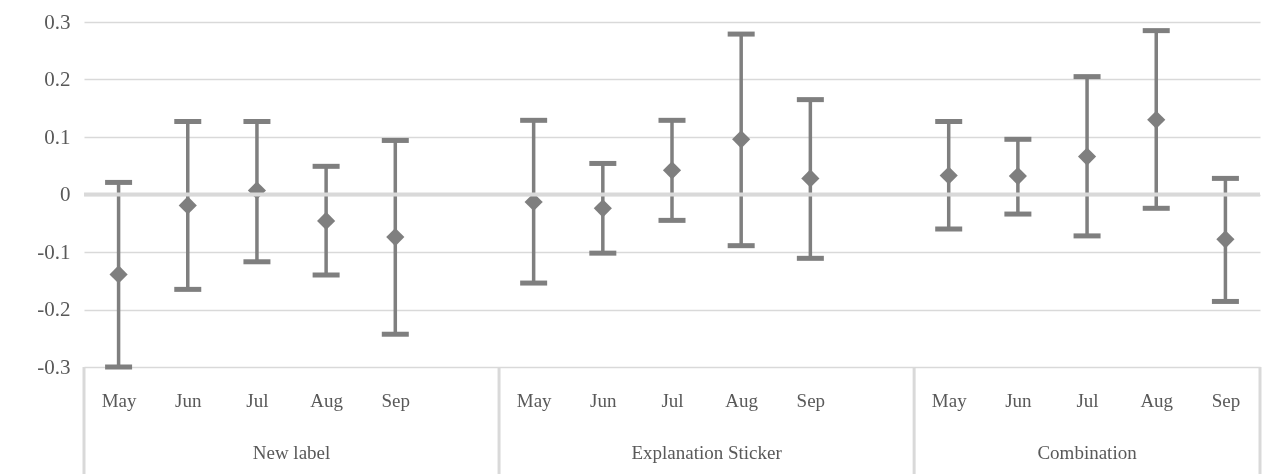 The height and width of the screenshot is (474, 1268). I want to click on y-tick-label: 0, so click(65, 194).